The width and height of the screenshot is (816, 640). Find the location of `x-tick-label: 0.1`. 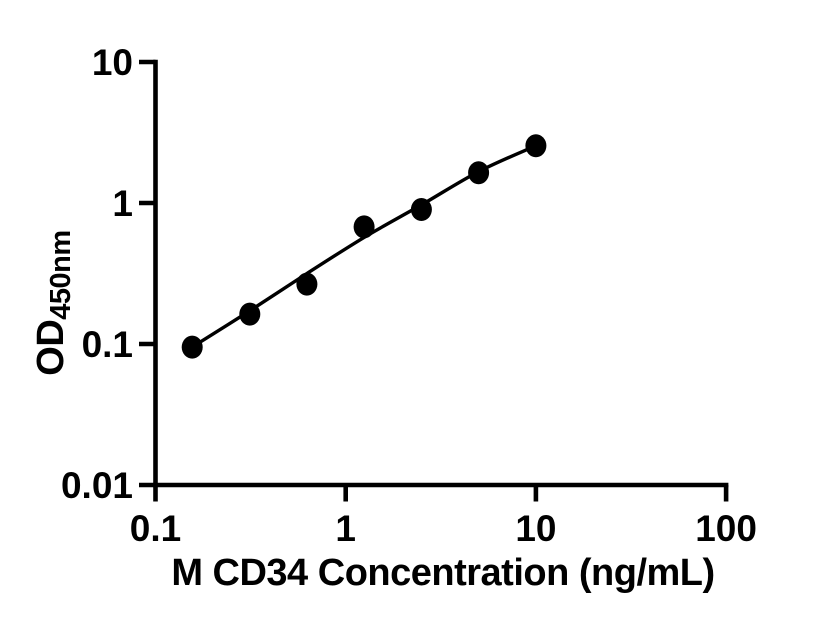

x-tick-label: 0.1 is located at coordinates (155, 528).